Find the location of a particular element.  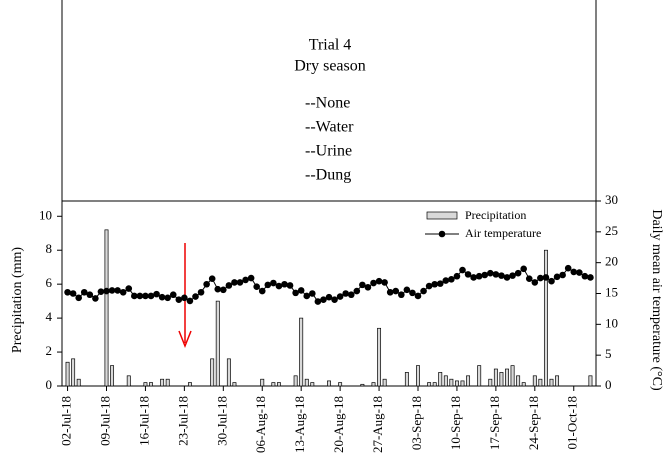

x-tick-label: 16-Jul-18 is located at coordinates (143, 421).